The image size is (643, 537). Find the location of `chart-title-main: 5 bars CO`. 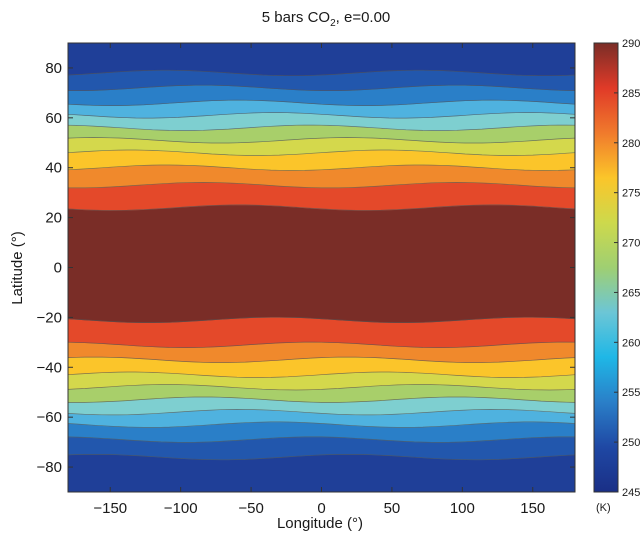

chart-title-main: 5 bars CO is located at coordinates (296, 17).